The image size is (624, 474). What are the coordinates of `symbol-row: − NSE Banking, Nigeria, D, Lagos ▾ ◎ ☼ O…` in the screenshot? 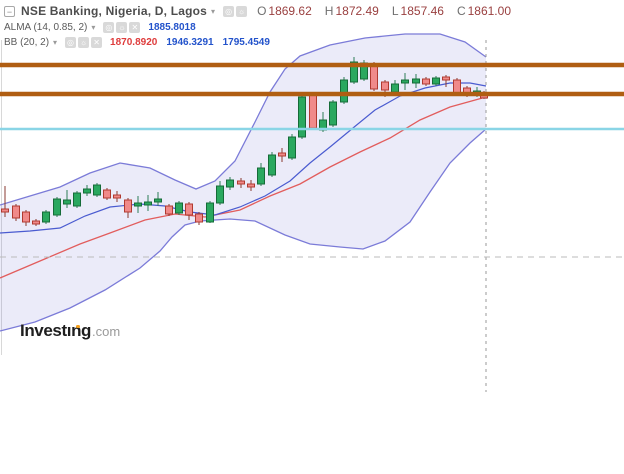 It's located at (257, 11).